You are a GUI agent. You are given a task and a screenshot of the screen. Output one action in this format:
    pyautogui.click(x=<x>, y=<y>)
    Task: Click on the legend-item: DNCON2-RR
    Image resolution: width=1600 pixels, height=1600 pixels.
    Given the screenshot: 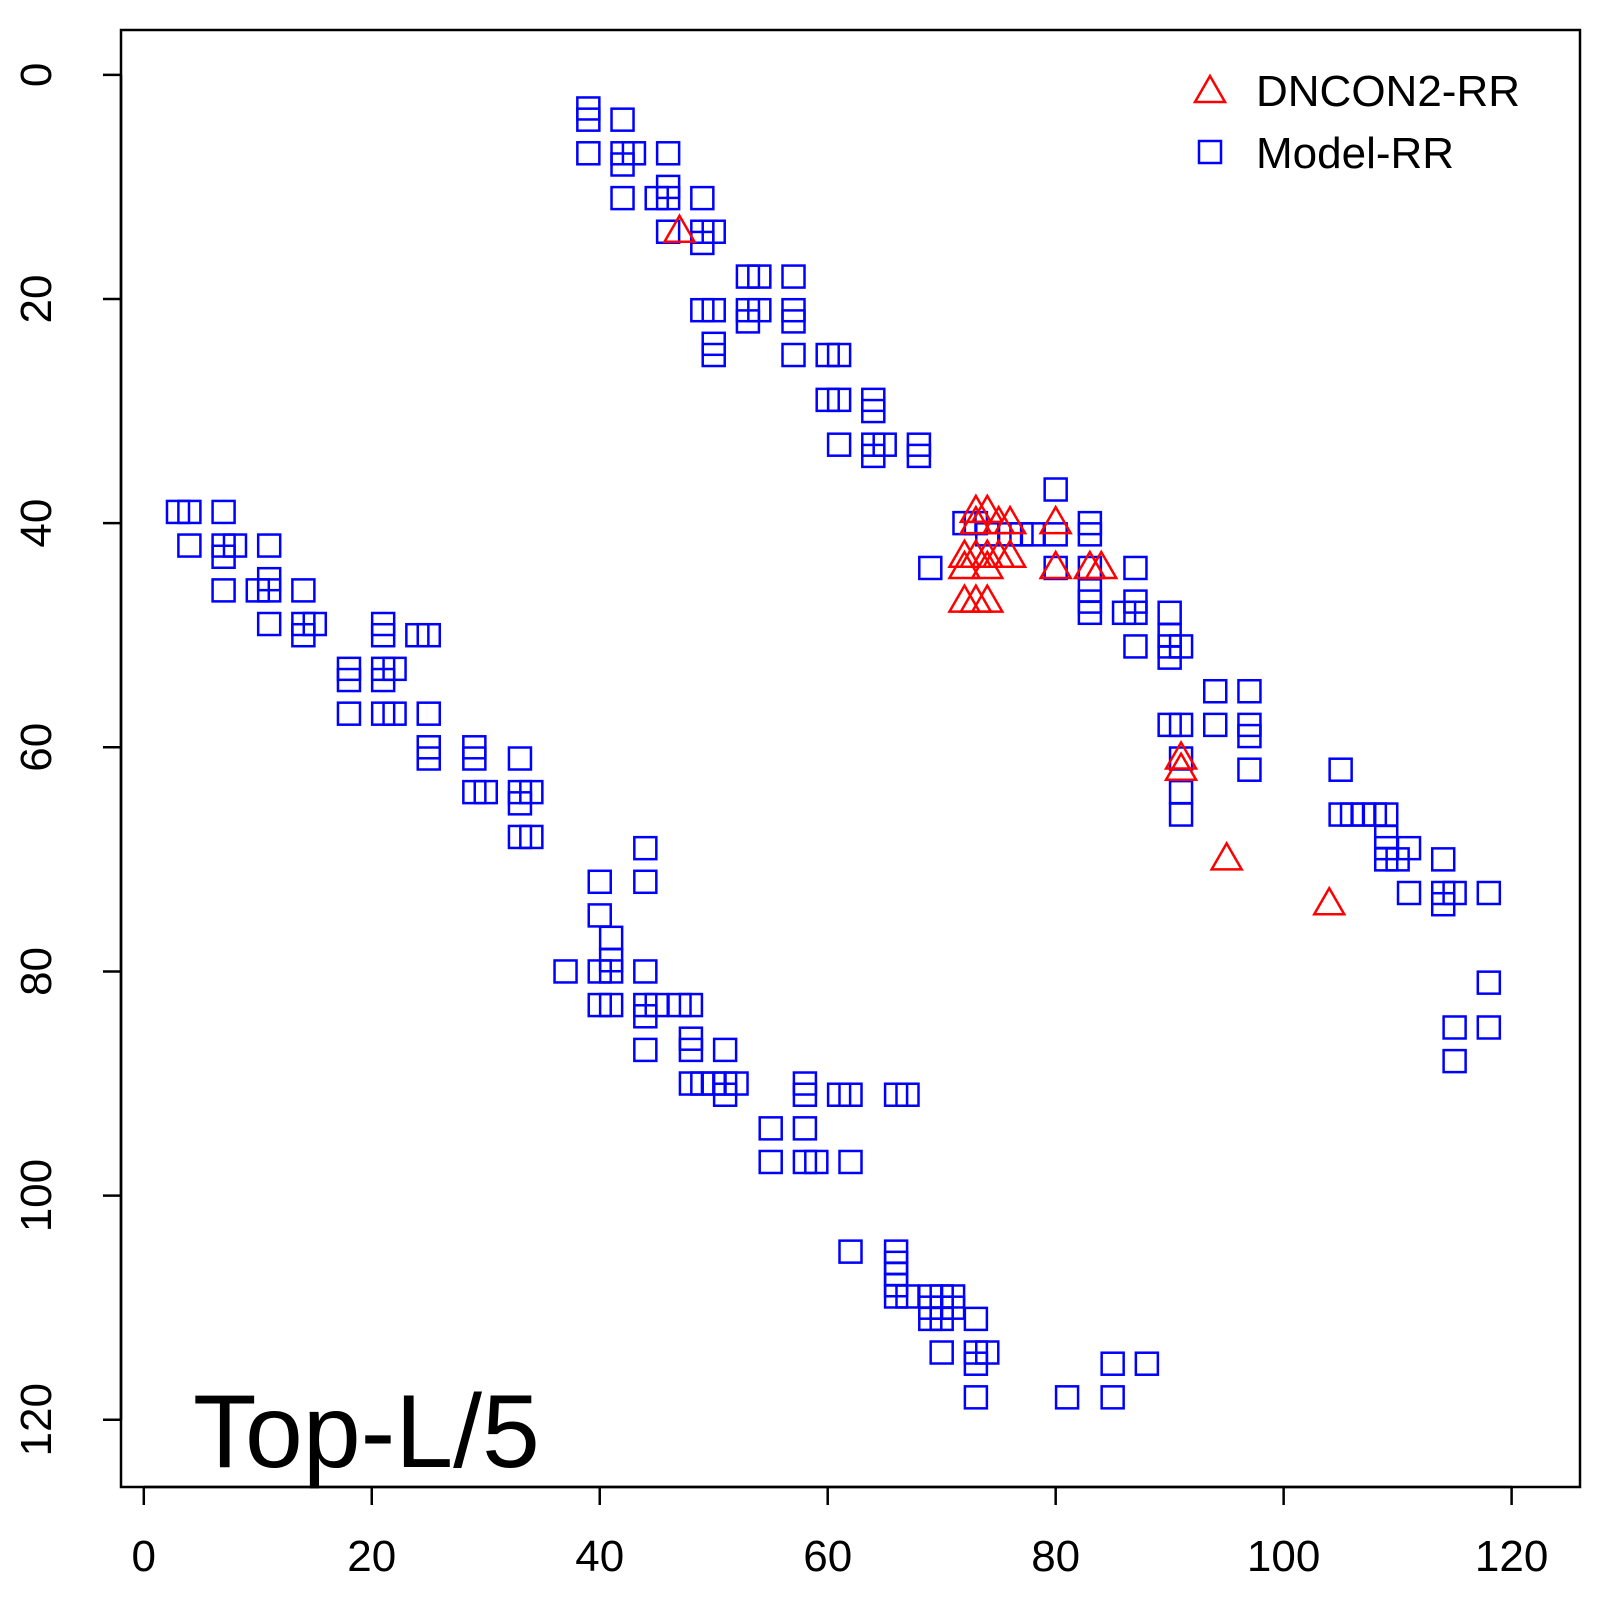 What is the action you would take?
    pyautogui.click(x=1356, y=91)
    